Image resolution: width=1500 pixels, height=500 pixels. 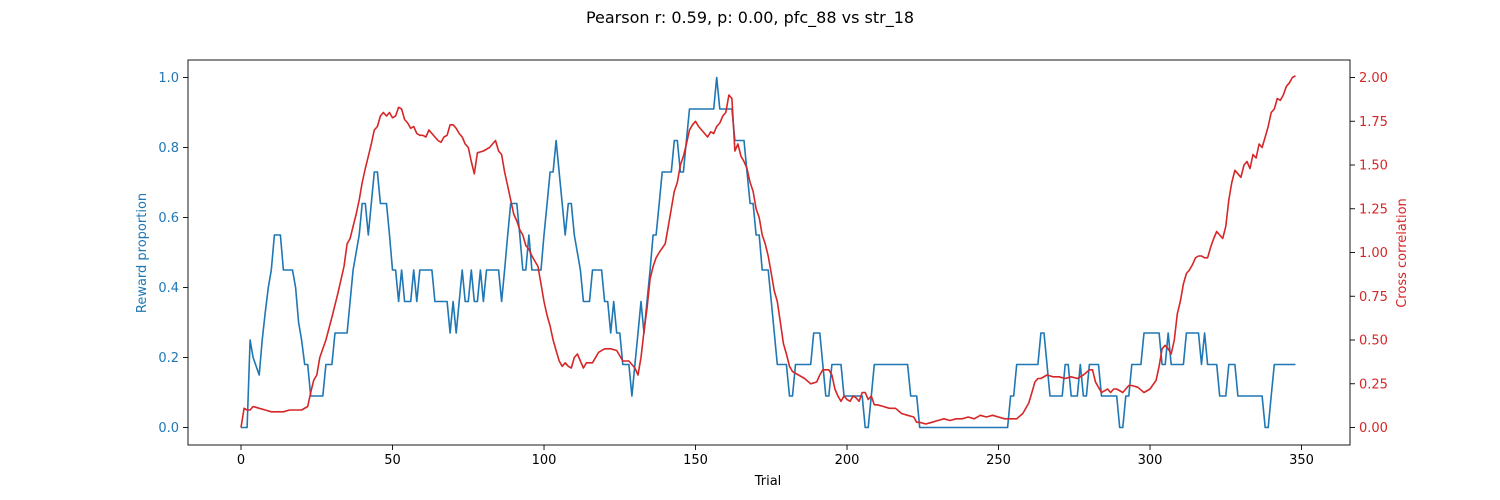 I want to click on y-right-tick-label: 1.00, so click(x=1373, y=253).